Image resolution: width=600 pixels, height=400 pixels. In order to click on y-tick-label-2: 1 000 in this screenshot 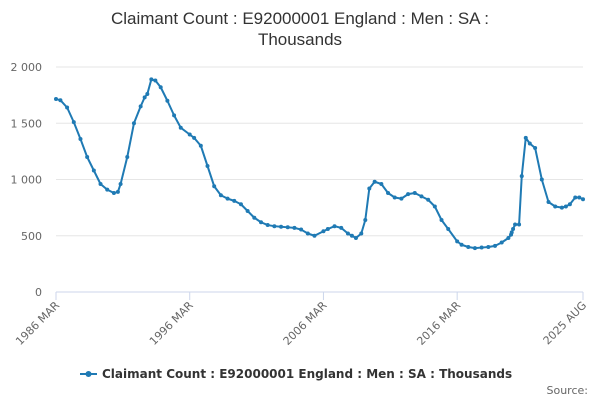, I will do `click(27, 180)`.